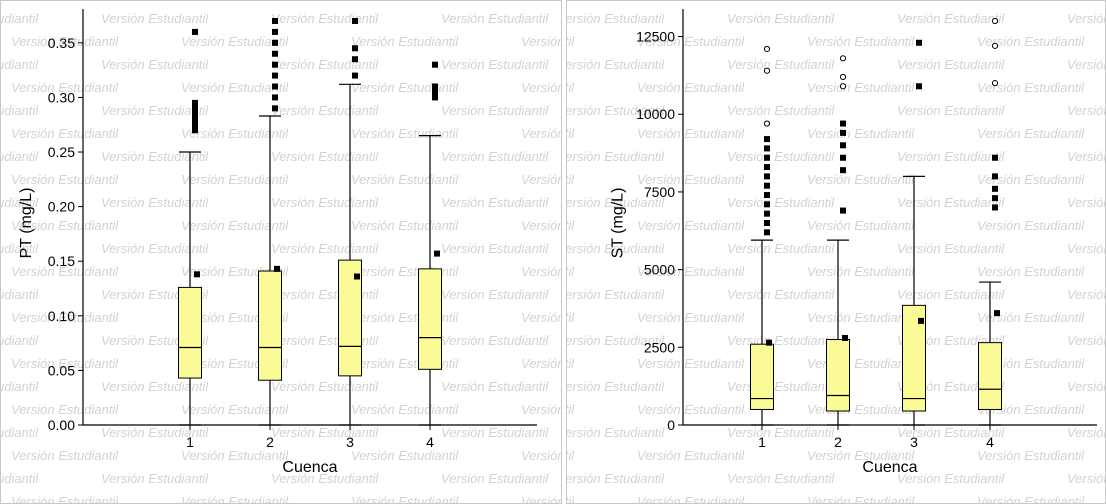 Image resolution: width=1106 pixels, height=504 pixels. I want to click on y-tick-label: 0.25, so click(61, 152).